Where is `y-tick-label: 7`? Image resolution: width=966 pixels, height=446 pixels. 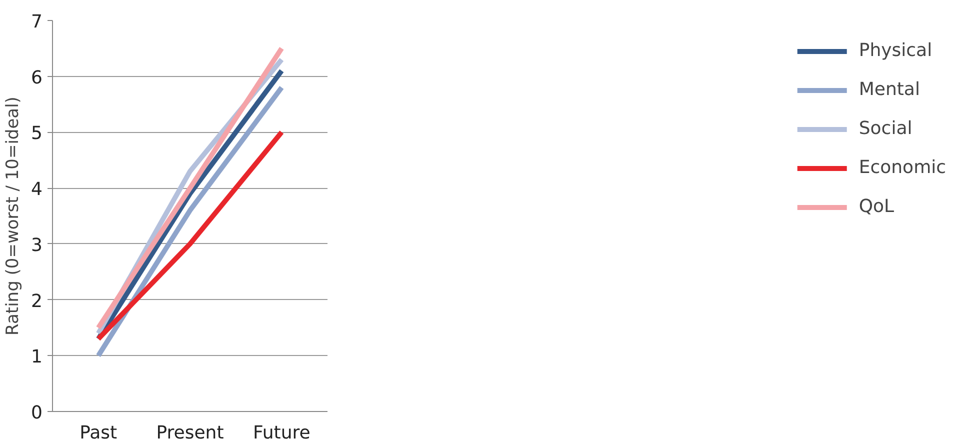
y-tick-label: 7 is located at coordinates (36, 22).